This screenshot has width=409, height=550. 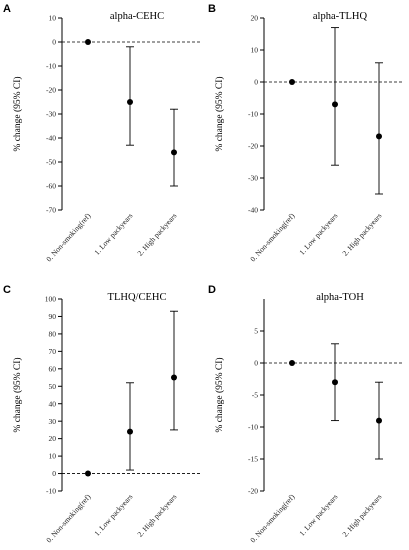 What do you see at coordinates (51, 162) in the screenshot?
I see `y-tick-label: -50` at bounding box center [51, 162].